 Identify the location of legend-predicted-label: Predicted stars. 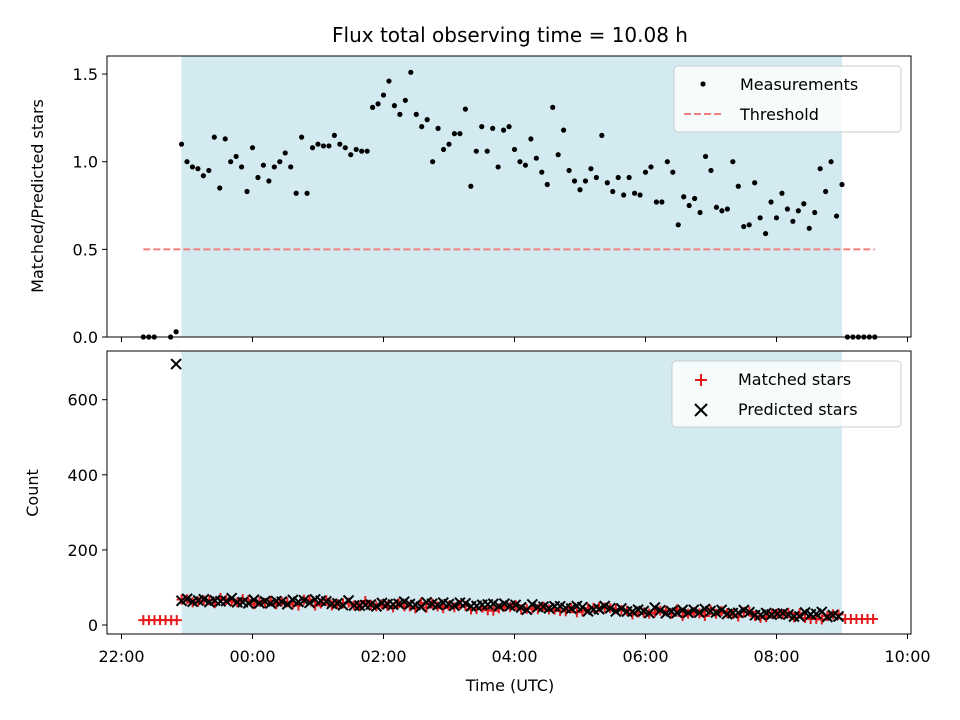
(798, 409).